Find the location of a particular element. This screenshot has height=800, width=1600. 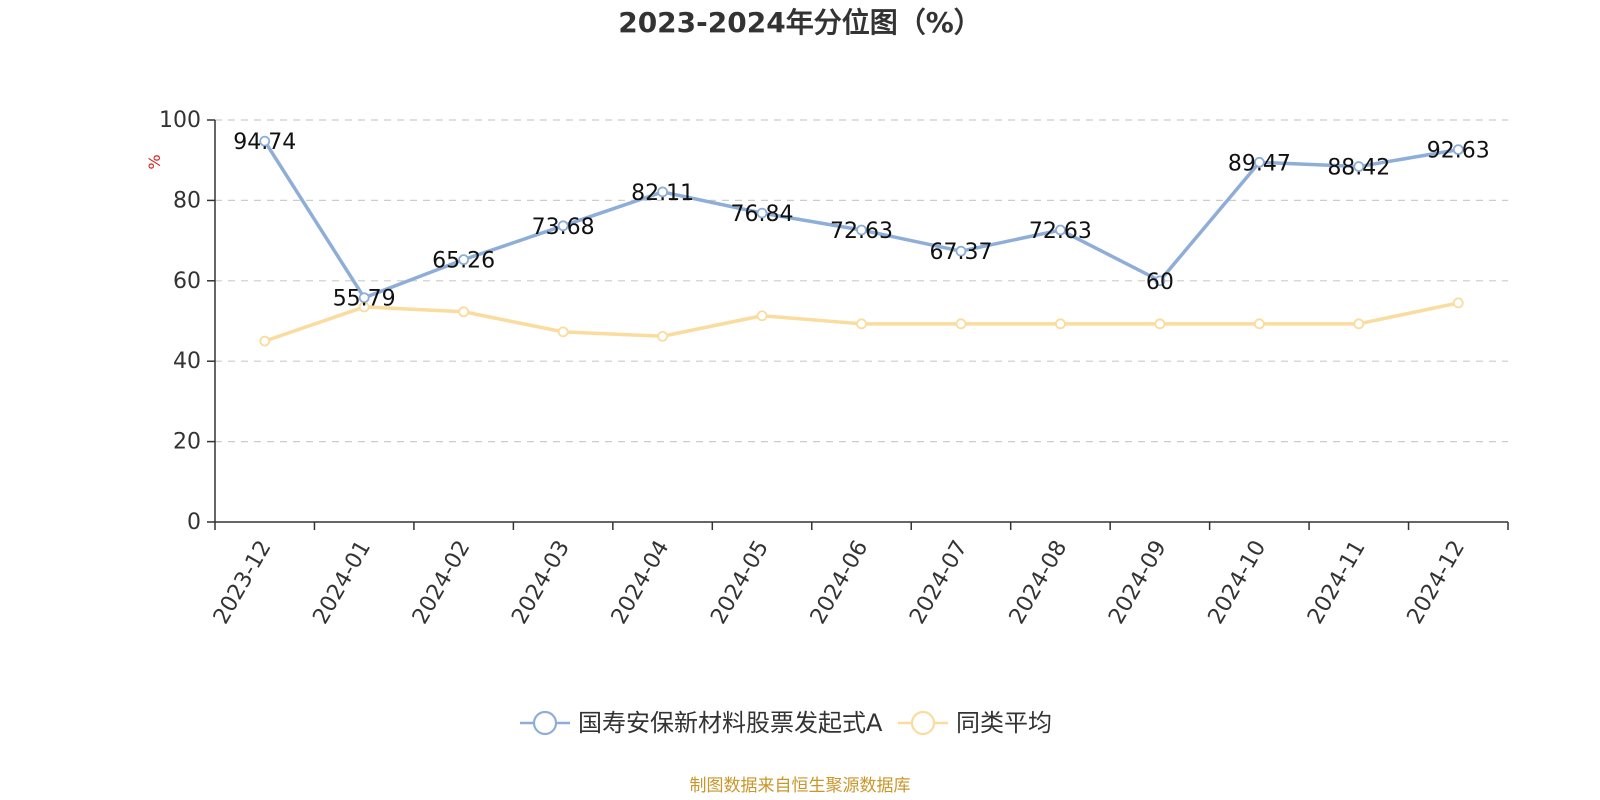

x-tick-label: 2024-04 is located at coordinates (641, 582).